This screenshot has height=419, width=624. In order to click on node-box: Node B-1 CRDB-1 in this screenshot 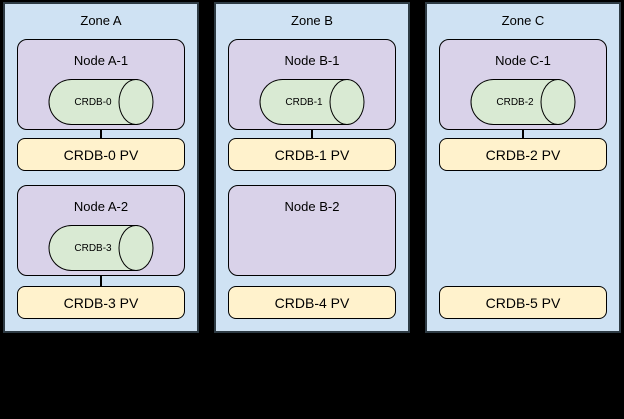, I will do `click(312, 84)`.